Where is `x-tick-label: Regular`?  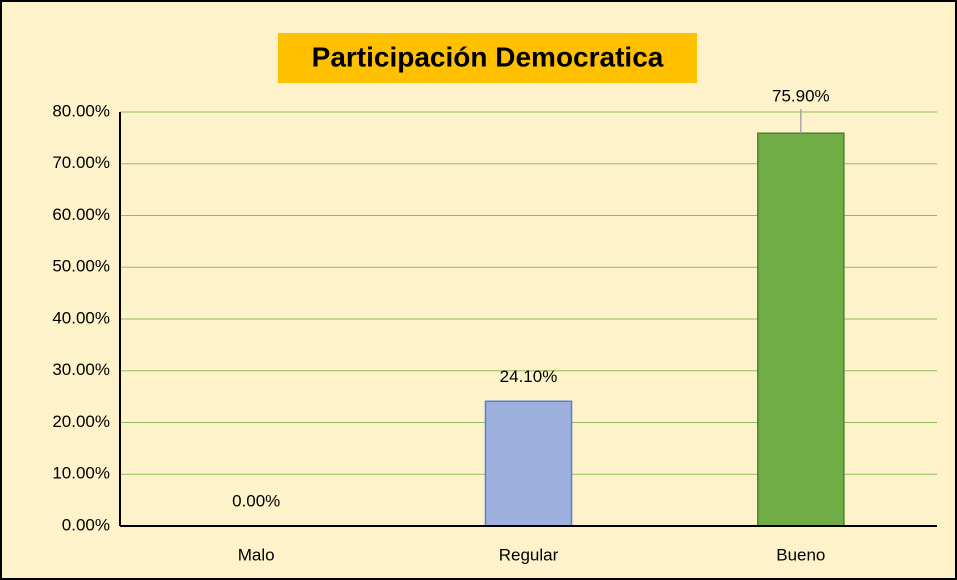 x-tick-label: Regular is located at coordinates (529, 554).